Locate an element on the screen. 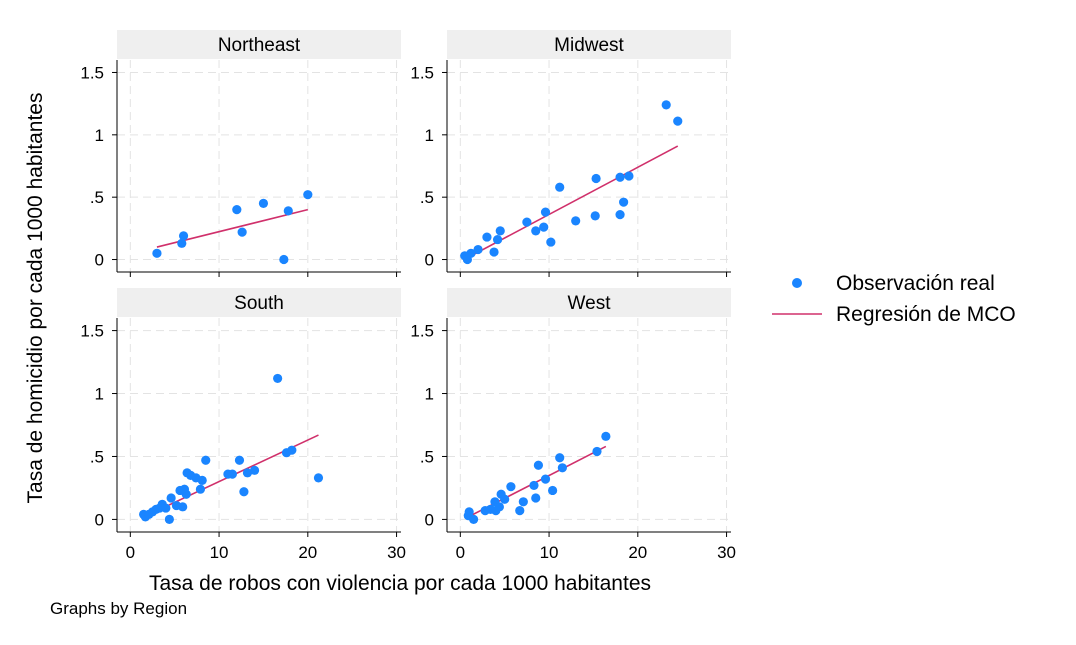  panel-title: Northeast is located at coordinates (259, 45).